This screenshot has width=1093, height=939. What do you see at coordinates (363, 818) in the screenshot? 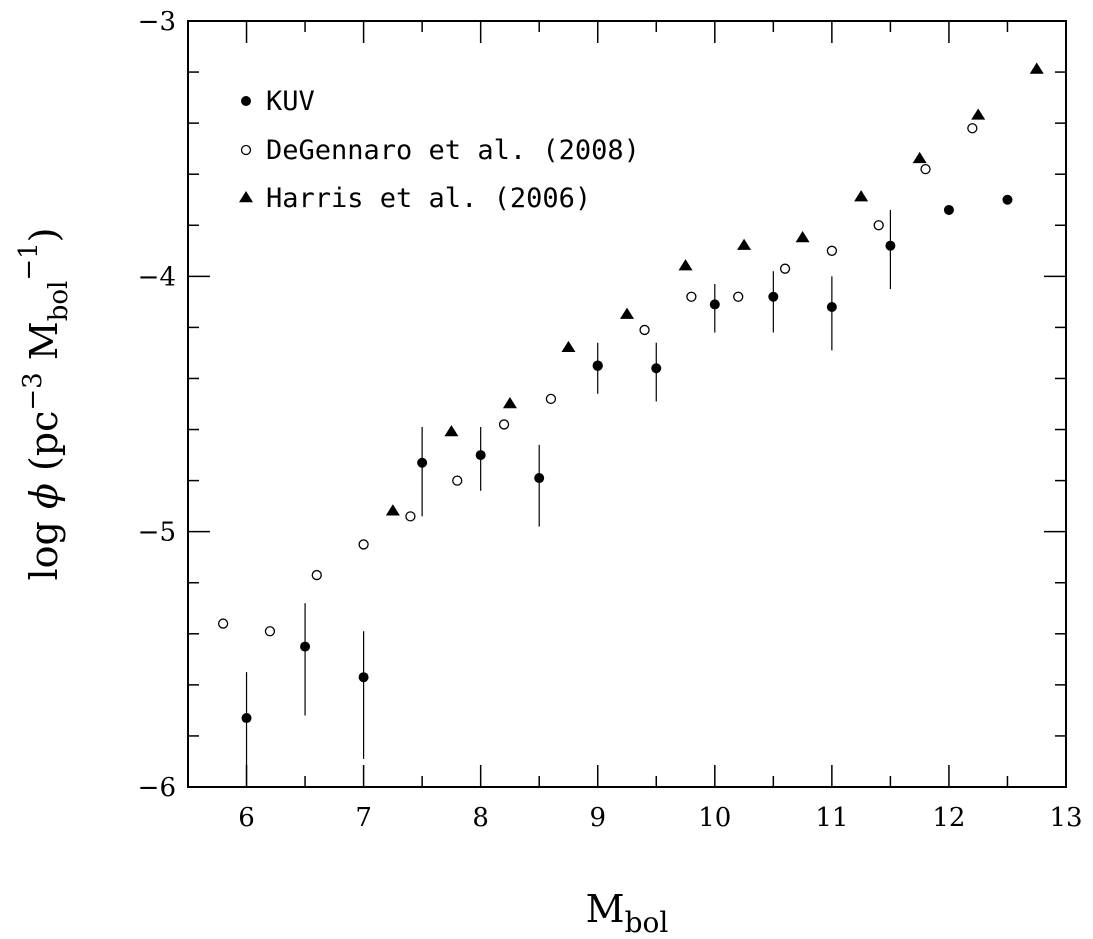
I see `x-tick-label: 7` at bounding box center [363, 818].